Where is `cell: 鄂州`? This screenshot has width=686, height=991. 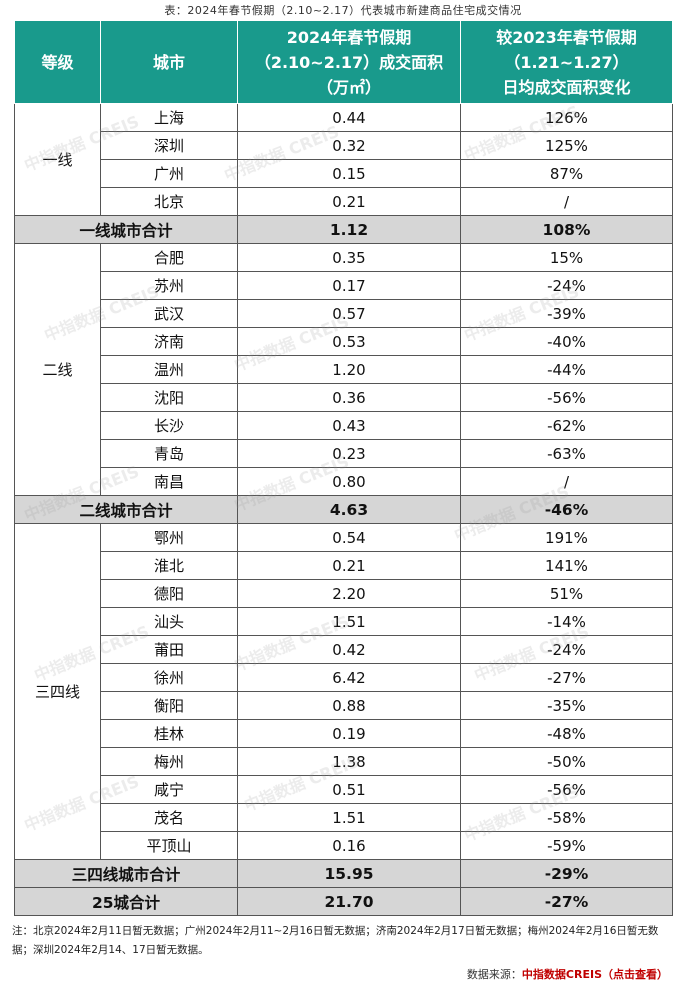 cell: 鄂州 is located at coordinates (169, 537).